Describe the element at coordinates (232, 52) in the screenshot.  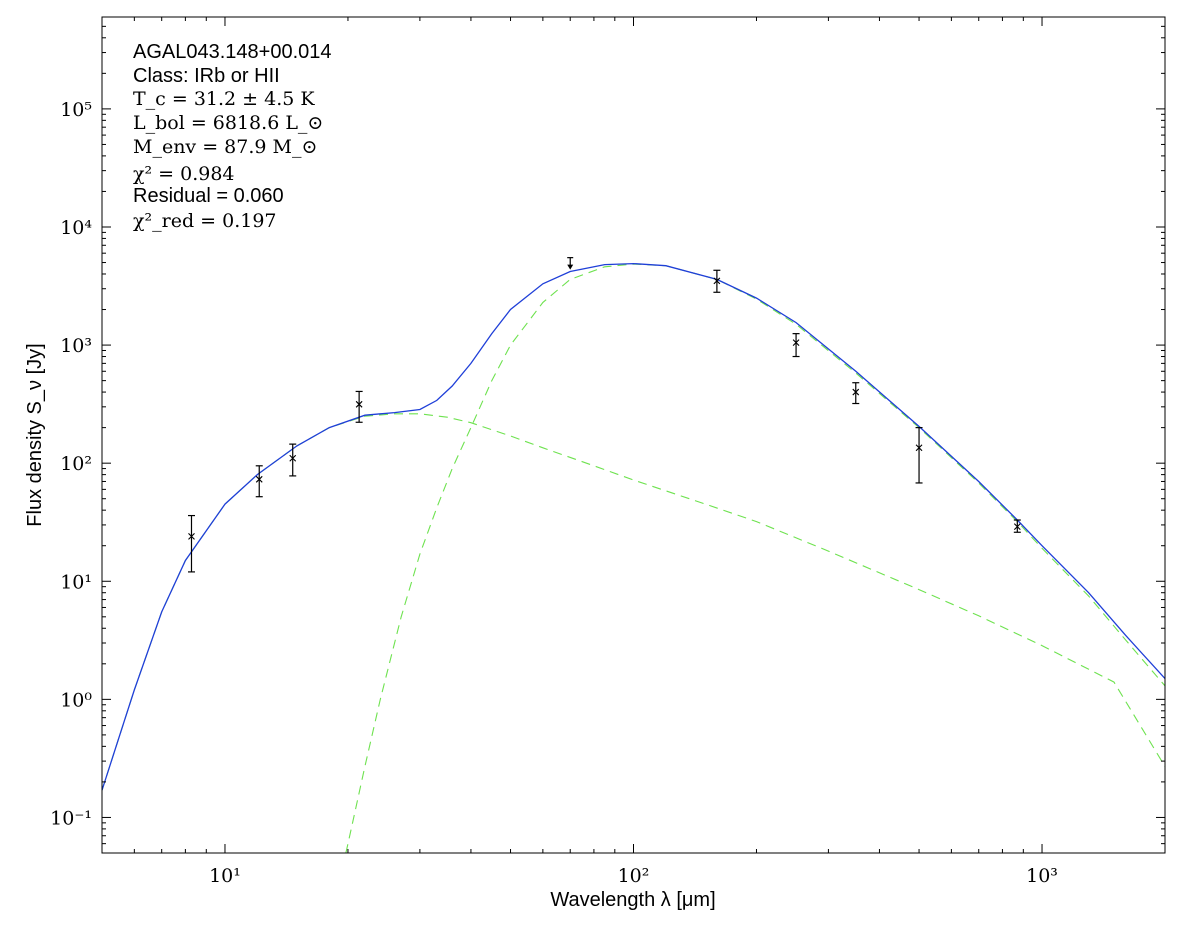
I see `source-name: AGAL043.148+00.014` at that location.